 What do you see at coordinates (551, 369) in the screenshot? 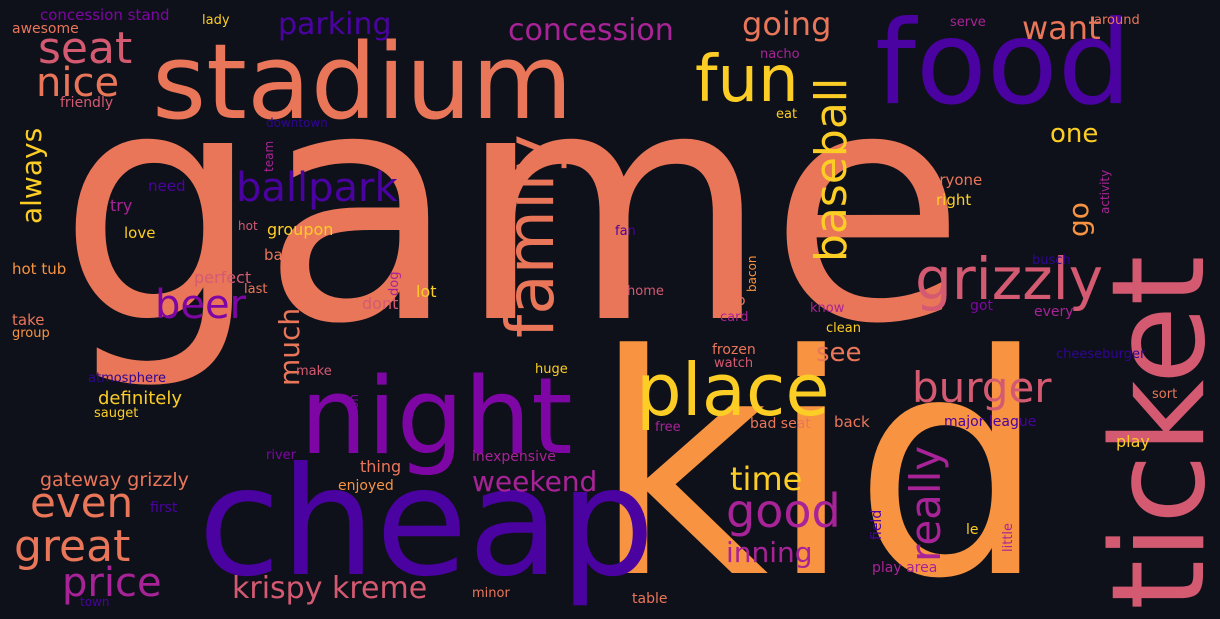
I see `word-huge: huge` at bounding box center [551, 369].